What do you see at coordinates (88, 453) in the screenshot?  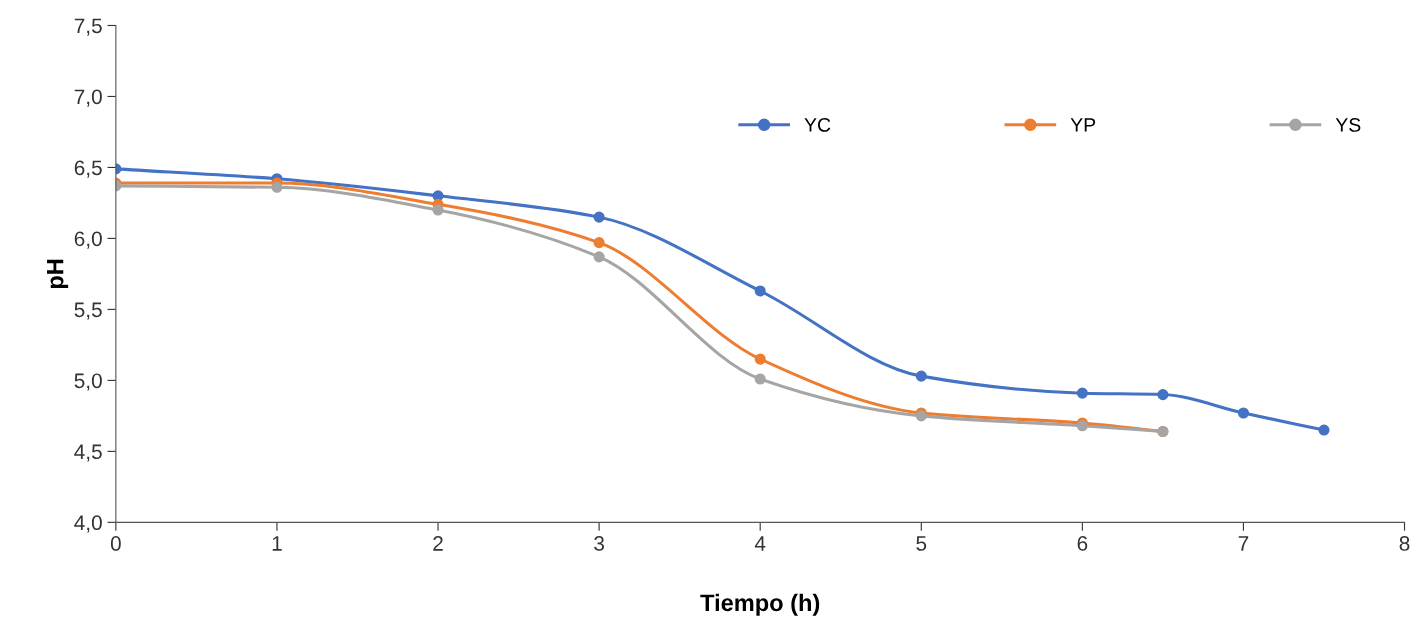 I see `y-tick-label: 4,5` at bounding box center [88, 453].